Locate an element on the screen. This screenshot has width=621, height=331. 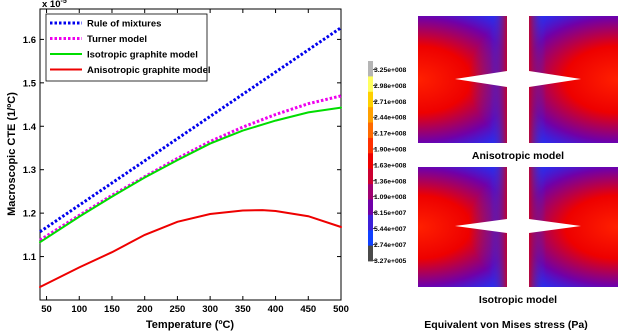
isotropic-stress-map is located at coordinates (518, 227).